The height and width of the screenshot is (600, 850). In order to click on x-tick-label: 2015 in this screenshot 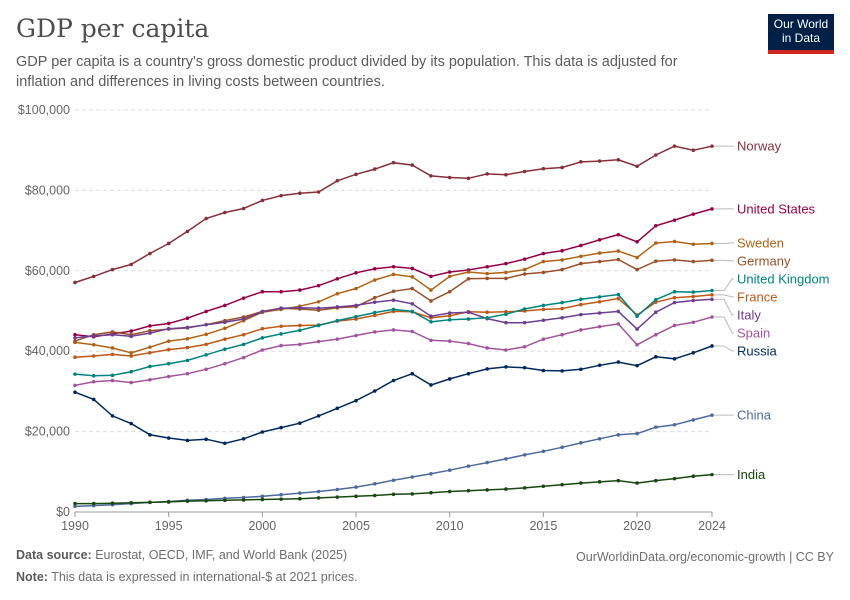, I will do `click(543, 526)`.